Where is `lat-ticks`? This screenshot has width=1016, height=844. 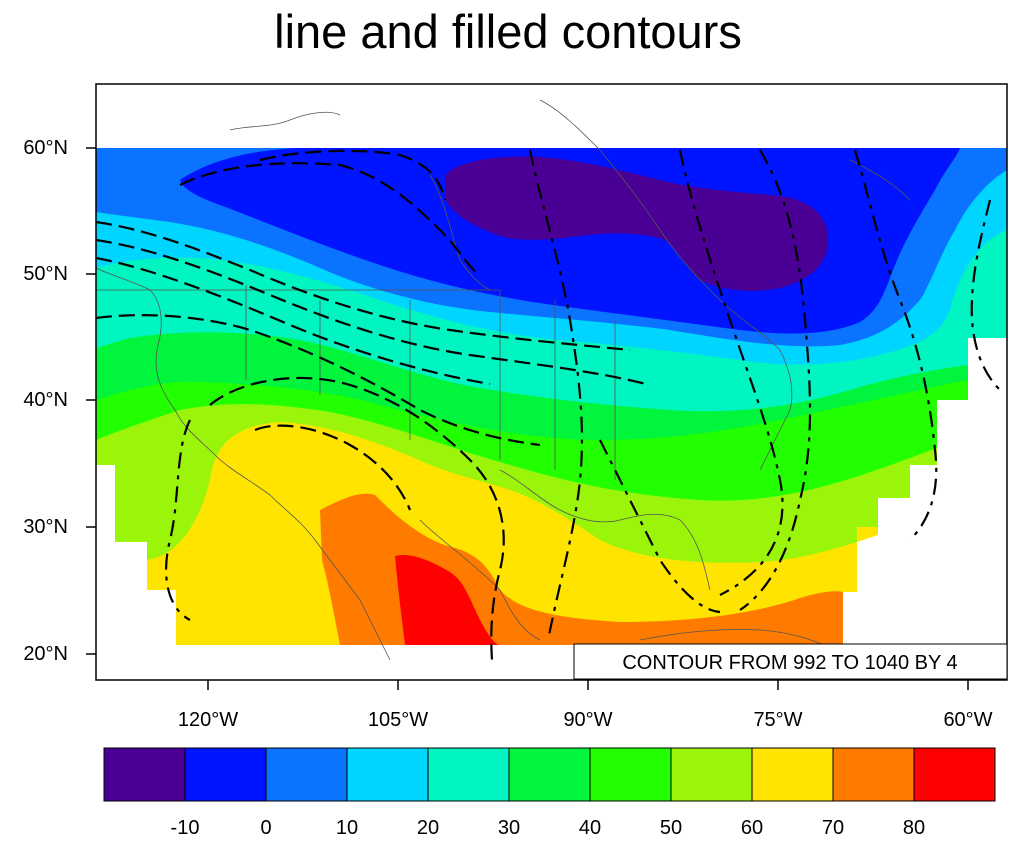 lat-ticks is located at coordinates (91, 401).